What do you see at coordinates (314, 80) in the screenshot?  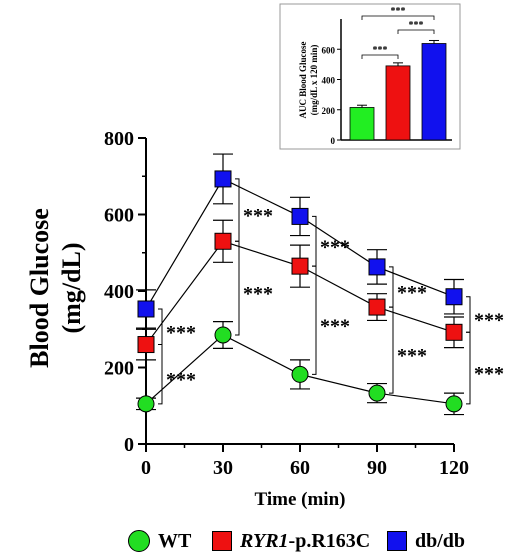 I see `inset-y-axis-label-line2: (mg/dL x 120 min)` at bounding box center [314, 80].